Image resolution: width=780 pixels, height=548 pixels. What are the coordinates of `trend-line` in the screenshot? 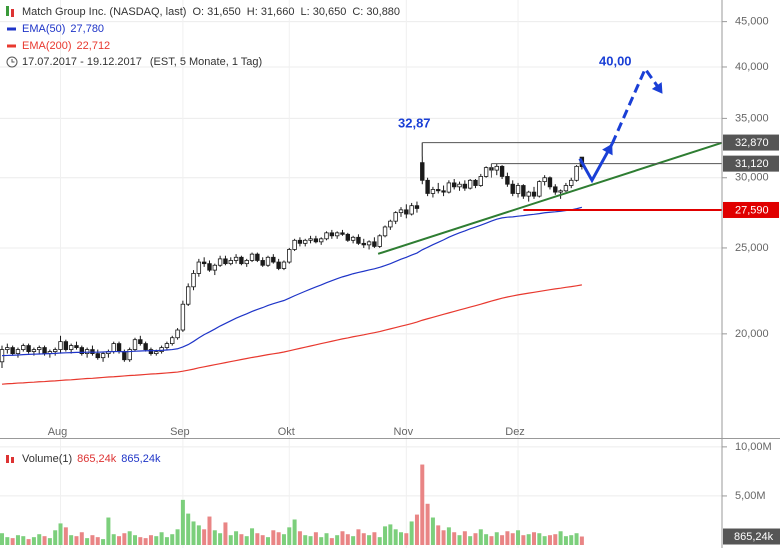 It's located at (550, 198).